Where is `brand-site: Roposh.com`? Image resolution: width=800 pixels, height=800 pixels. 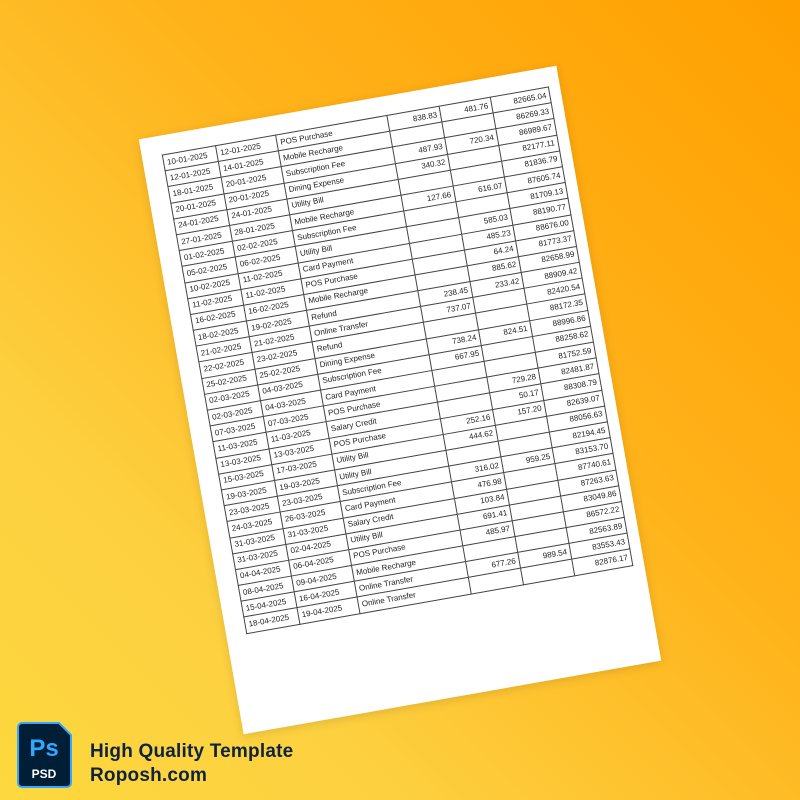
brand-site: Roposh.com is located at coordinates (149, 775).